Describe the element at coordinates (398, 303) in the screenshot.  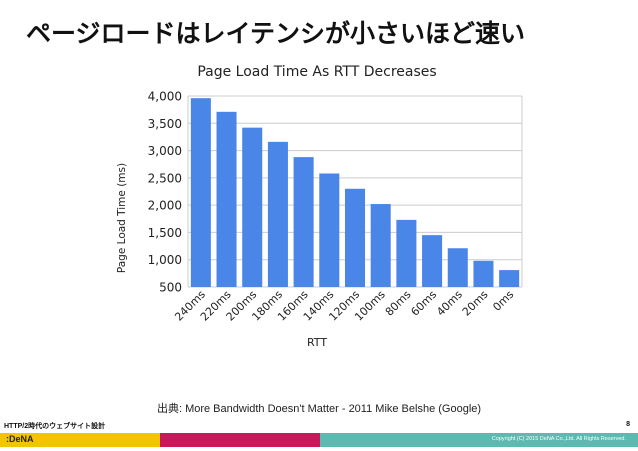
I see `x-tick-label: 80ms` at that location.